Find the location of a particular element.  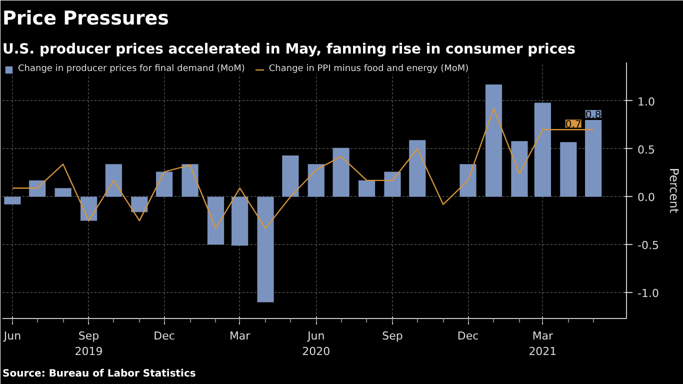

legend-label: Change in producer prices for final demand (MoM) is located at coordinates (131, 69).